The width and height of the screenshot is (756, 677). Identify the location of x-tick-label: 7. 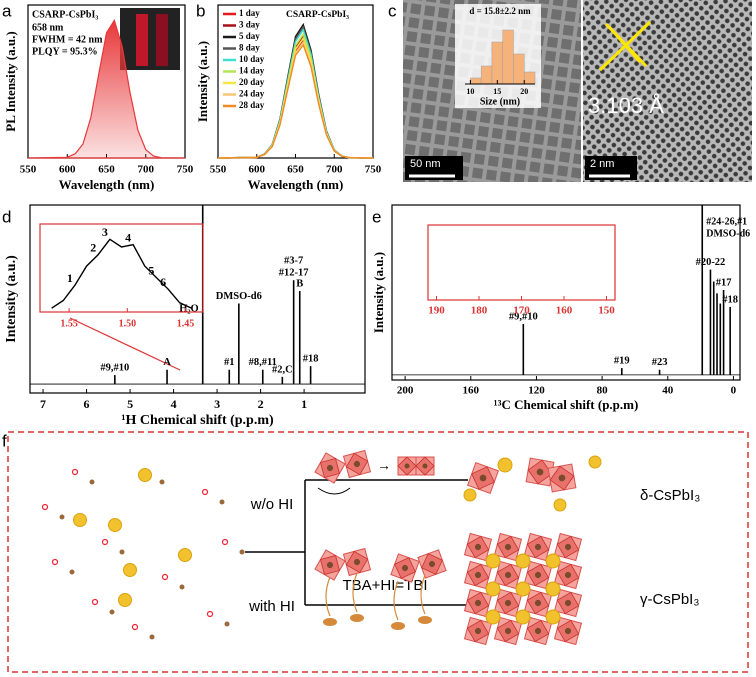
(43, 404).